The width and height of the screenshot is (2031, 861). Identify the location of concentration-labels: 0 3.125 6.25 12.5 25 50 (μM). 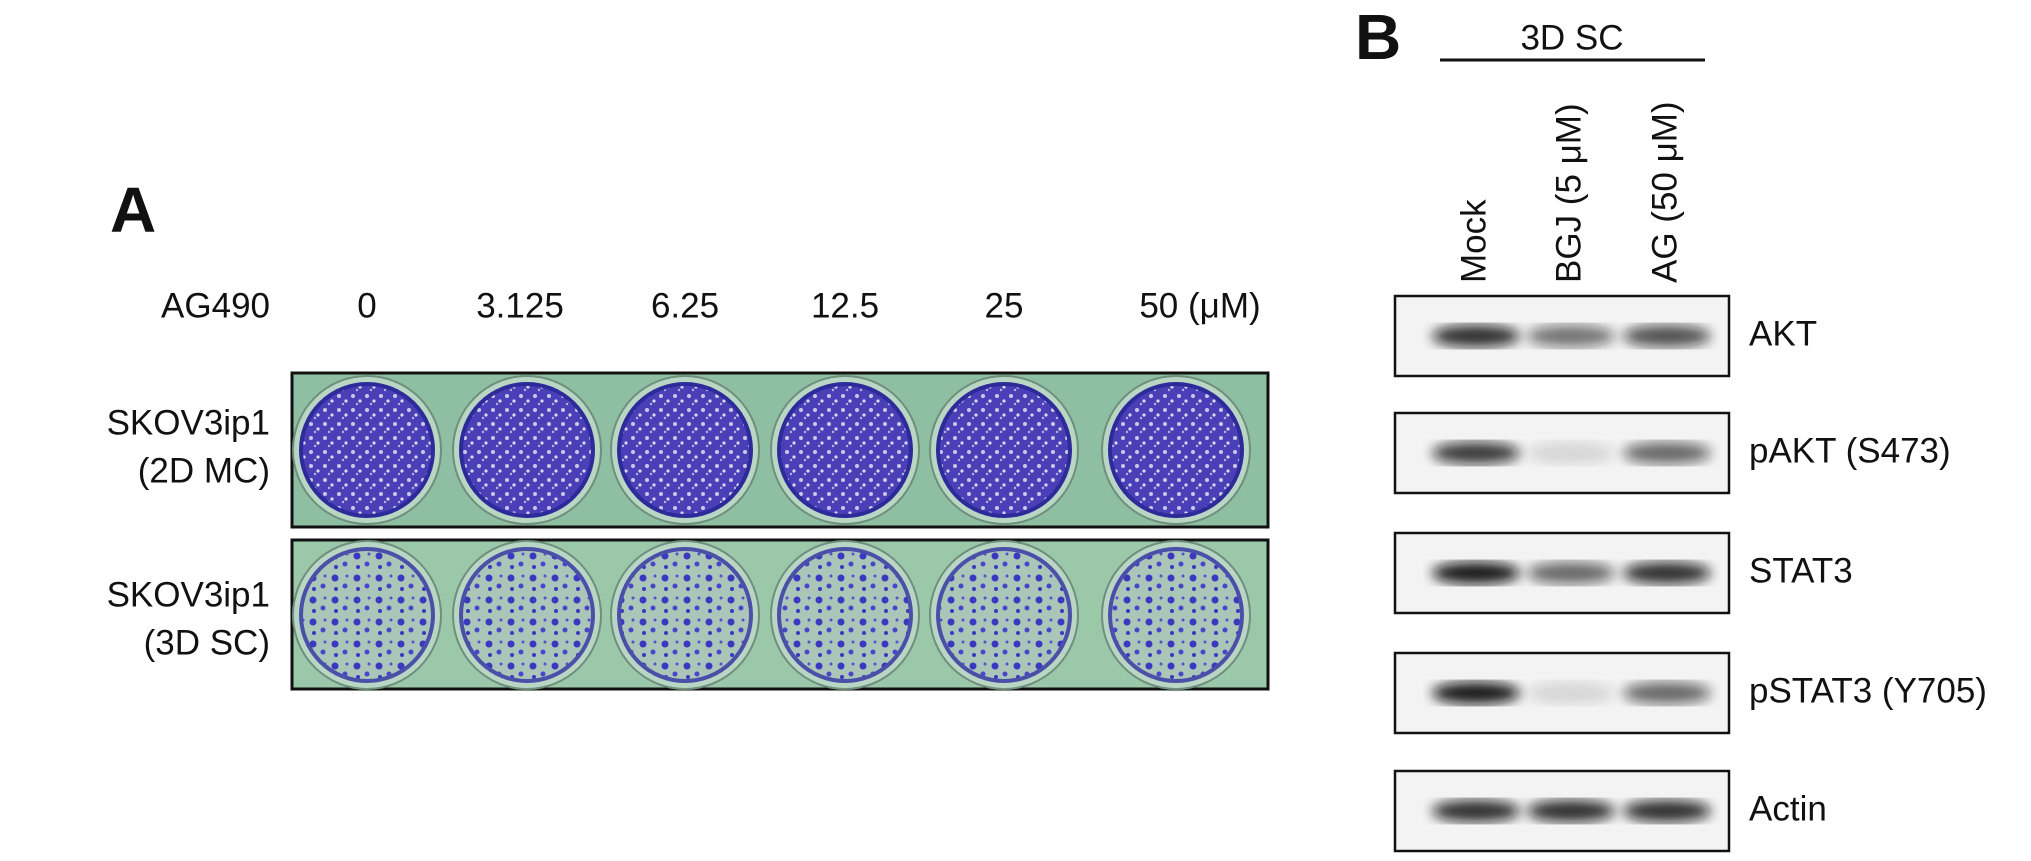
(808, 305).